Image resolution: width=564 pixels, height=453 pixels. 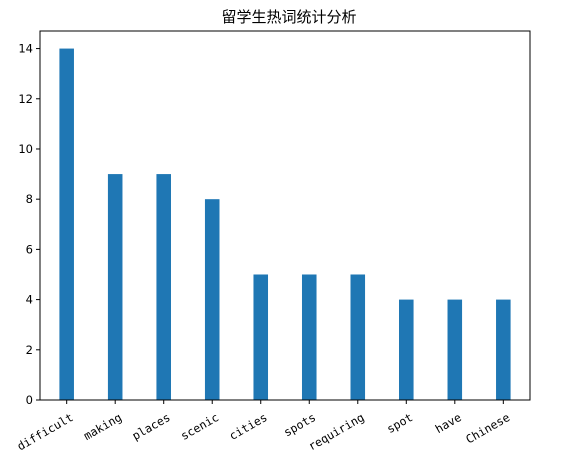 What do you see at coordinates (248, 426) in the screenshot?
I see `x-tick-label: cities` at bounding box center [248, 426].